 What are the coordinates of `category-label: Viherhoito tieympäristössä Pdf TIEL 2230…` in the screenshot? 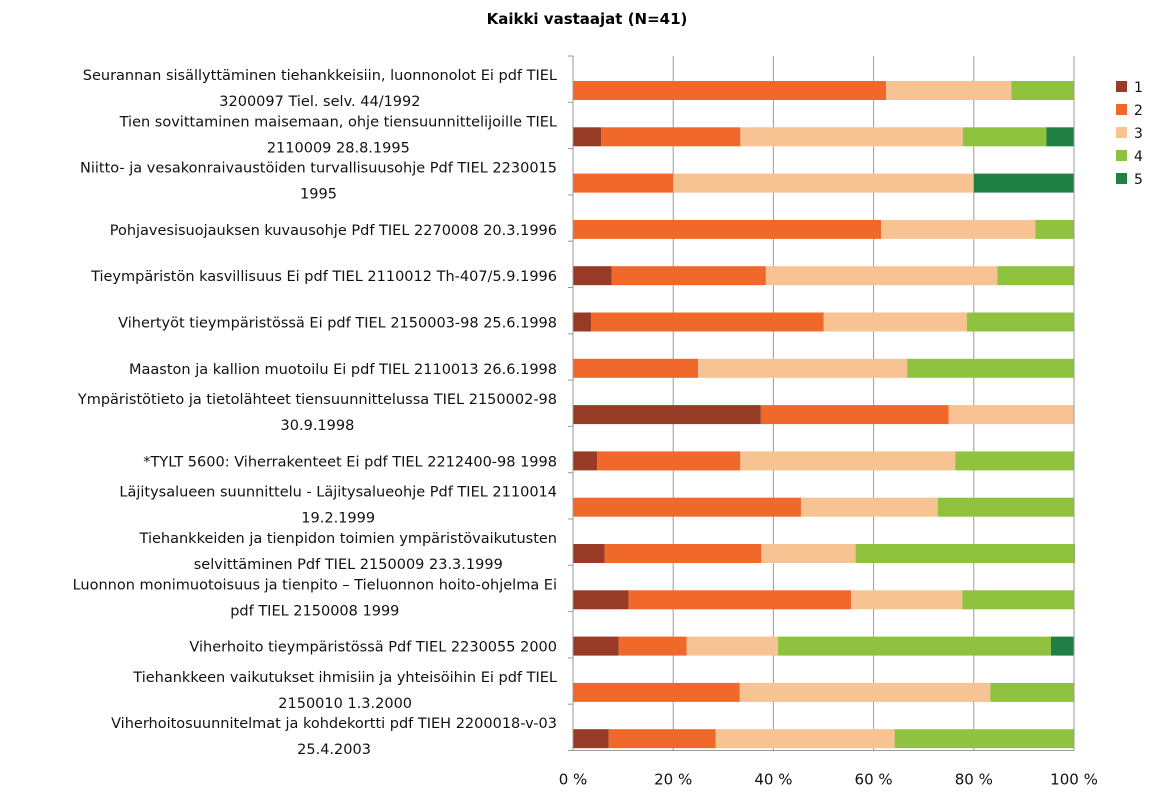 It's located at (373, 648).